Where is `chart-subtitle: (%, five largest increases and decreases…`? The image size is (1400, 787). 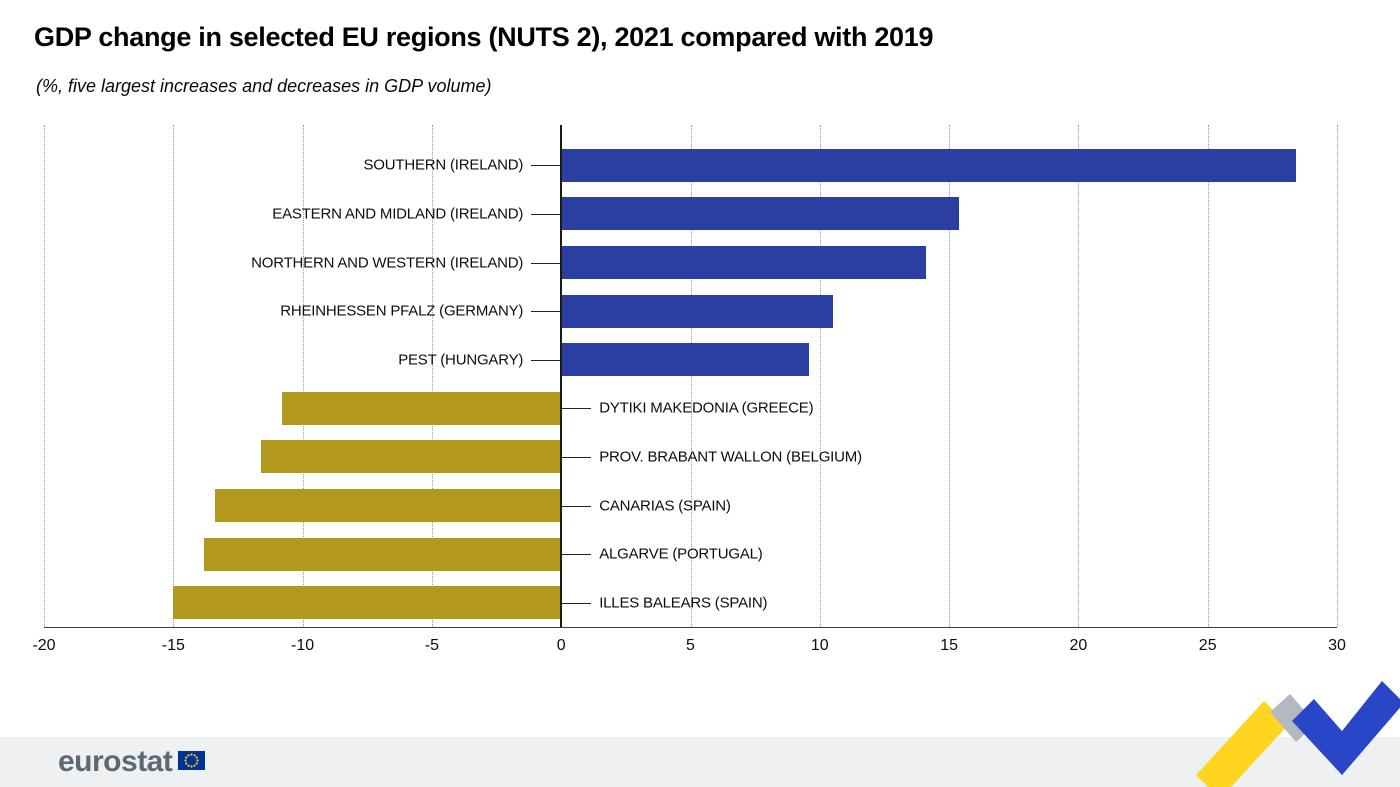
chart-subtitle: (%, five largest increases and decreases… is located at coordinates (264, 86).